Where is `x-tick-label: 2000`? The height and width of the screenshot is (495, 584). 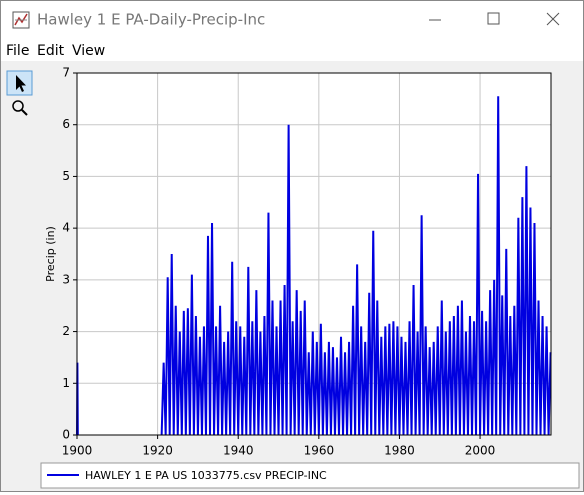
x-tick-label: 2000 is located at coordinates (480, 451).